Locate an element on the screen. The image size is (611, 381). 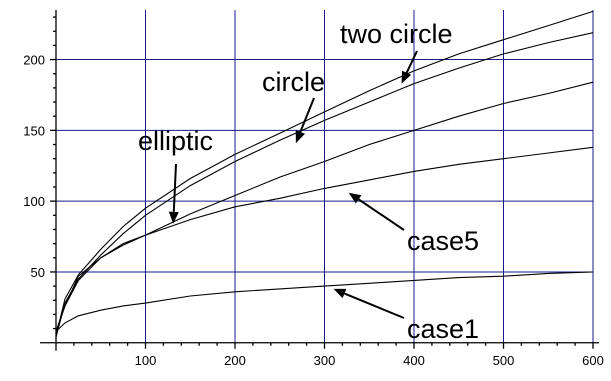
y-tick-label-100: 100 is located at coordinates (34, 201).